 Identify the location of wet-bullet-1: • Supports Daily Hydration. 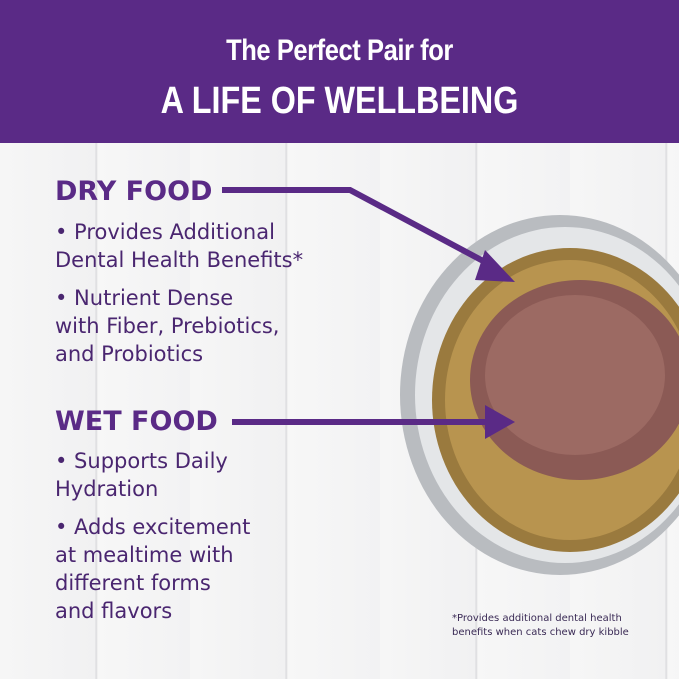
(141, 475).